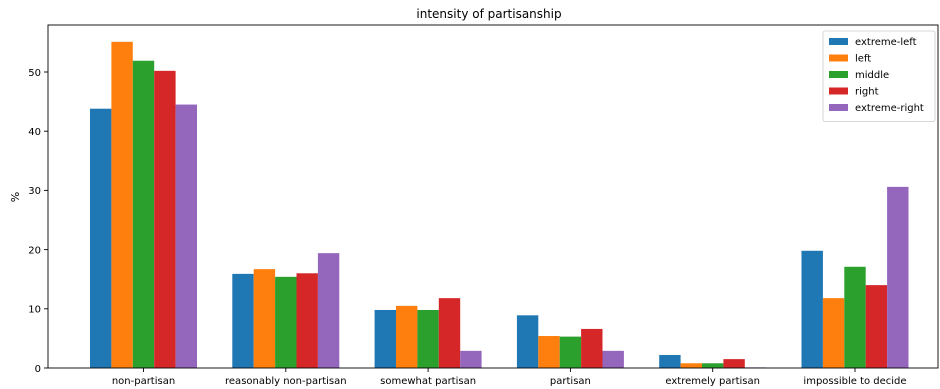  I want to click on chart-title: intensity of partisanship, so click(488, 14).